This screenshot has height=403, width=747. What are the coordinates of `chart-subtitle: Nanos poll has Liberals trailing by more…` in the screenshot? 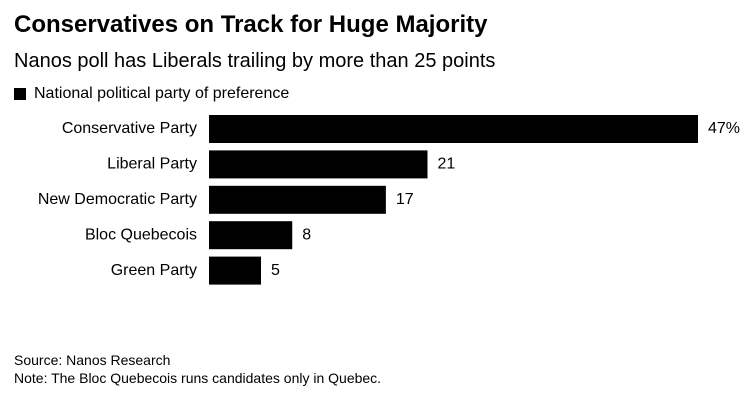 It's located at (255, 61).